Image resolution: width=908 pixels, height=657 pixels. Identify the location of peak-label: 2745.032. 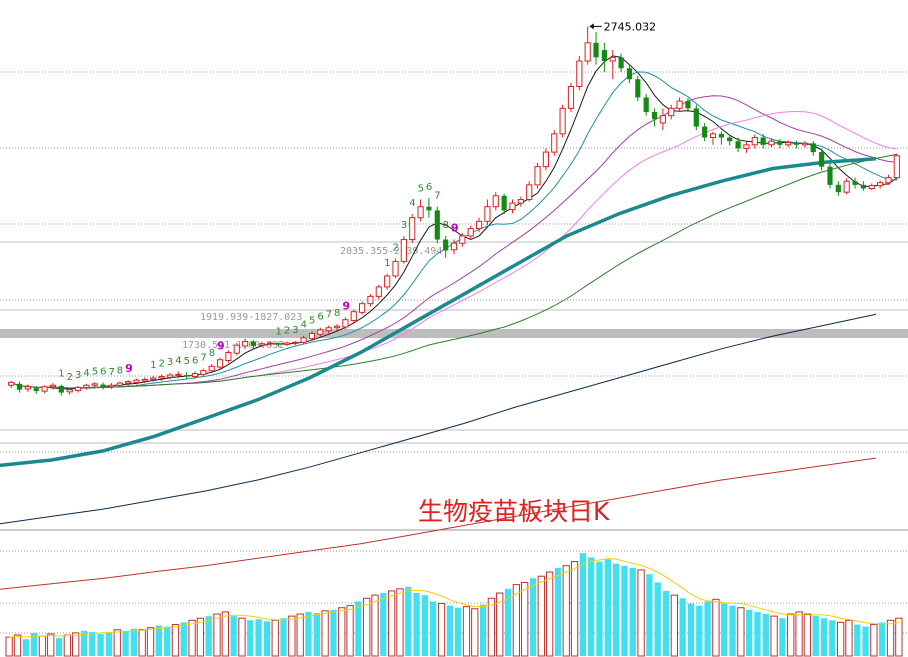
(630, 26).